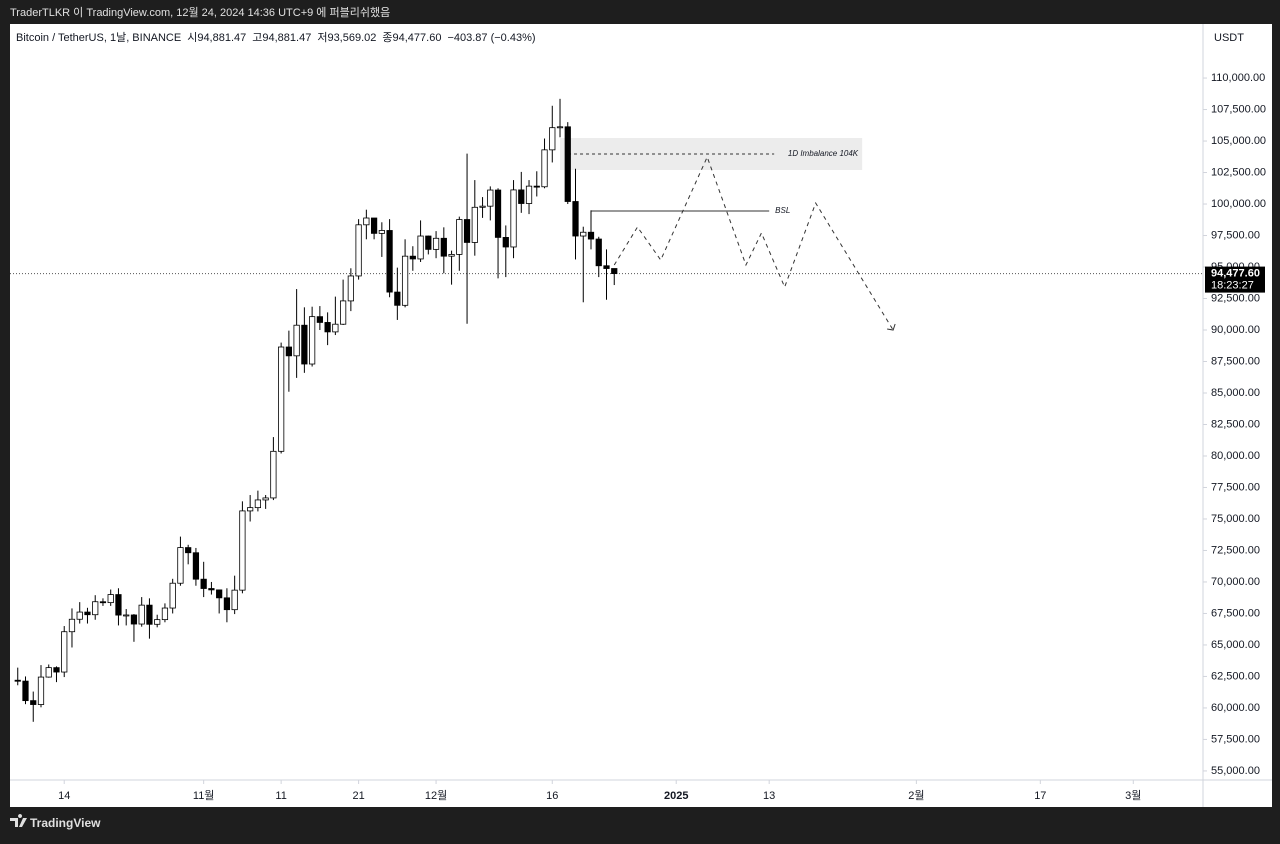  Describe the element at coordinates (1235, 582) in the screenshot. I see `y-tick-label: 70,000.00` at that location.